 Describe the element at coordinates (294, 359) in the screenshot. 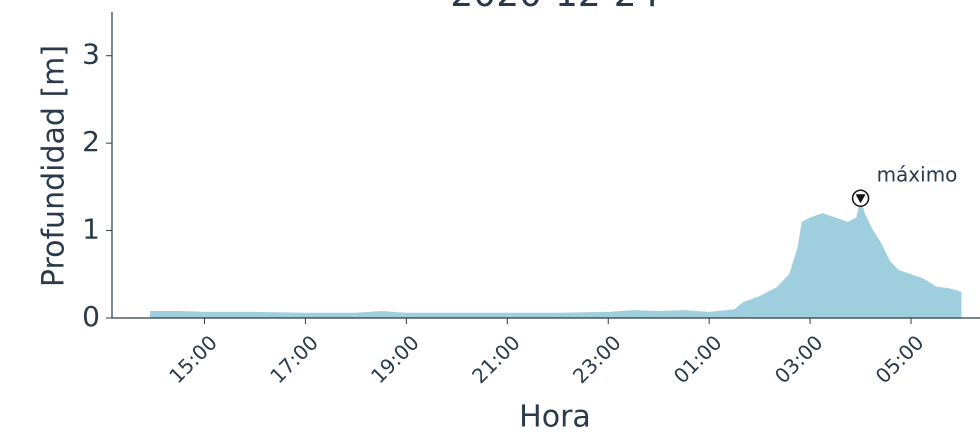

I see `x-tick-label: 17:00` at that location.